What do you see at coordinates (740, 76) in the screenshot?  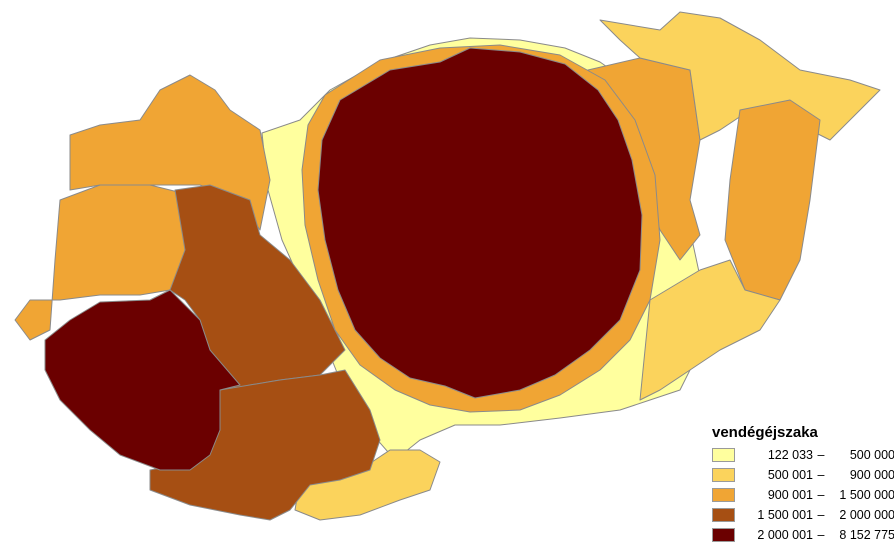 I see `region-ne-yellow` at bounding box center [740, 76].